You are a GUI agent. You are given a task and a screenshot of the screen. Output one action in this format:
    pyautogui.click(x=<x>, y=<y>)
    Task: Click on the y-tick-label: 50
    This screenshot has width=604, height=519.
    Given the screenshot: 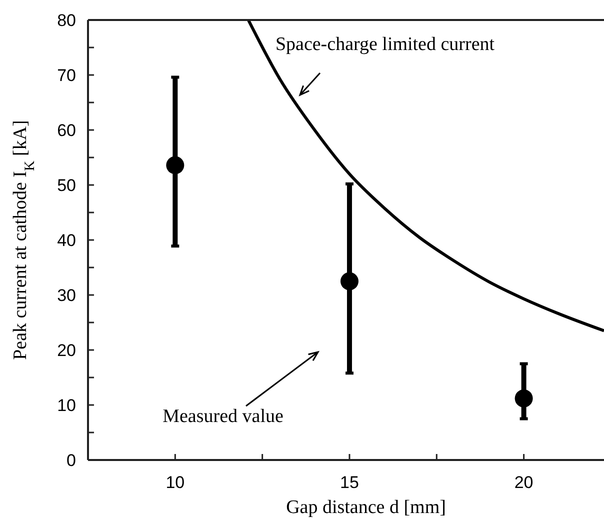 What is the action you would take?
    pyautogui.click(x=66, y=185)
    